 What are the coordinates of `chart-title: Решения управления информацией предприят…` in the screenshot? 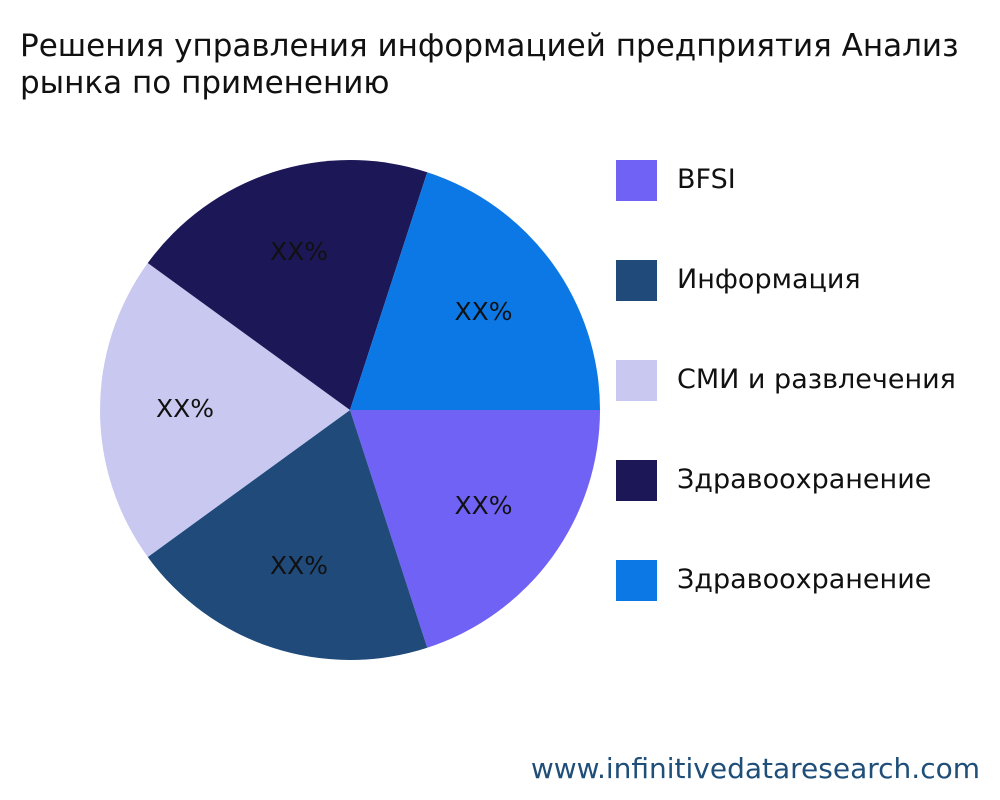 It's located at (489, 64).